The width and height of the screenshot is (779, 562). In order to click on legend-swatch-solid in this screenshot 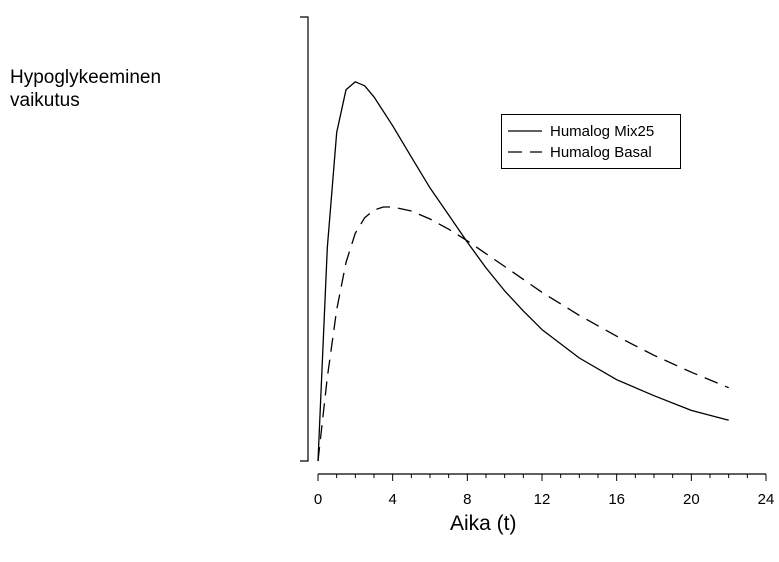, I will do `click(525, 131)`.